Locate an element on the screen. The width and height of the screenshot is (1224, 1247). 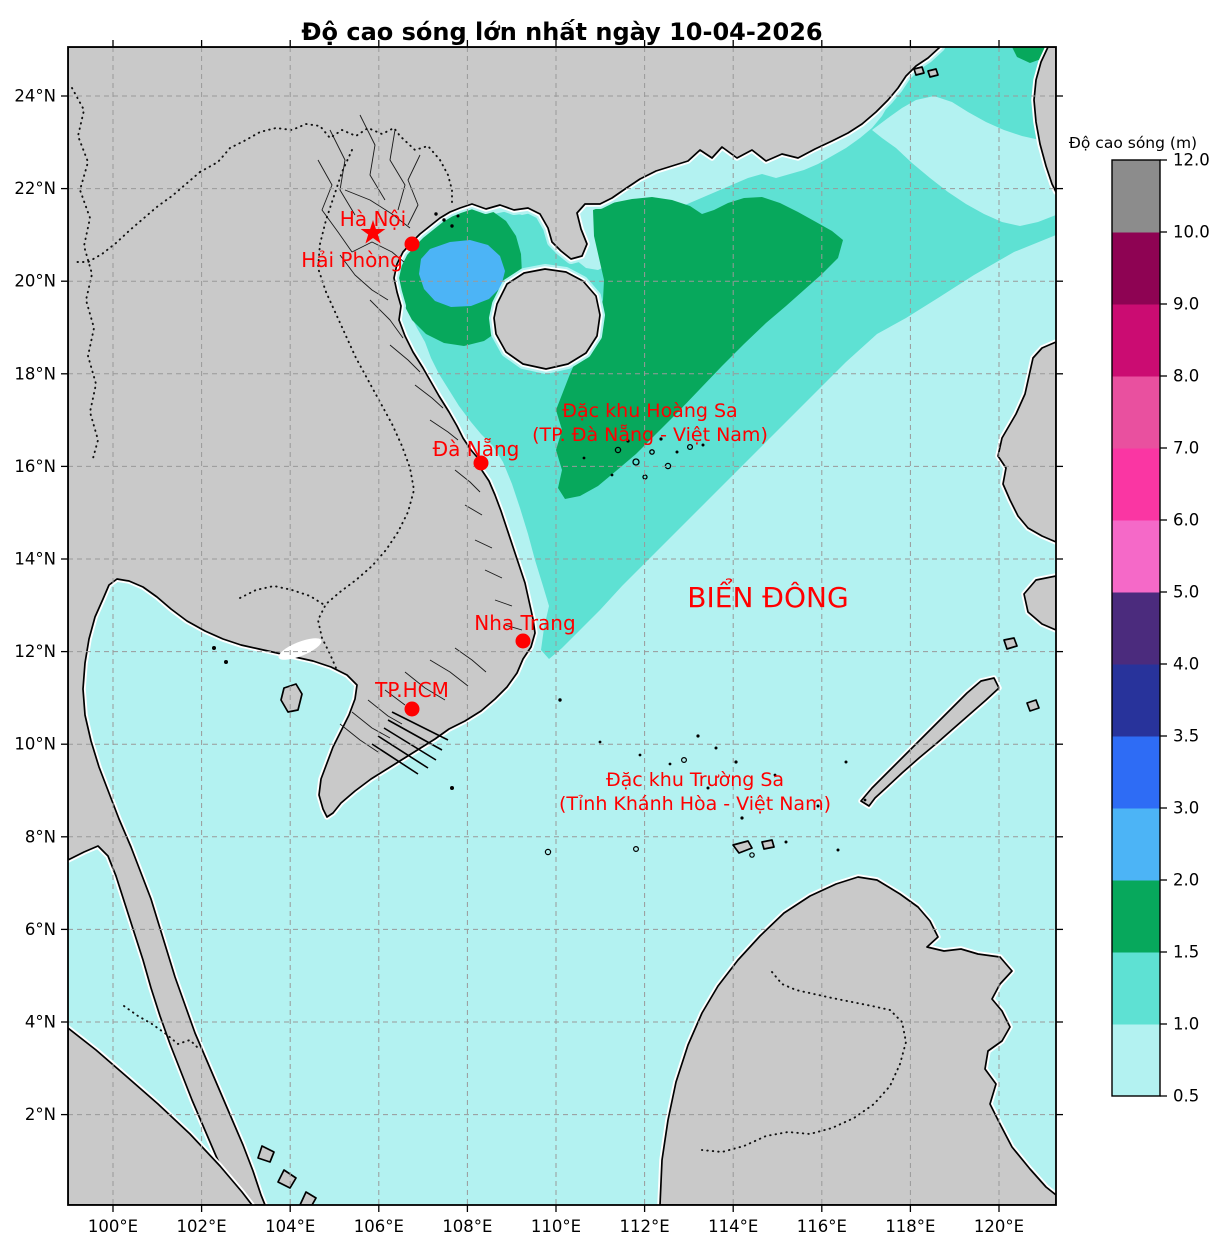
colorbar-title: Độ cao sóng (m) is located at coordinates (1133, 143).